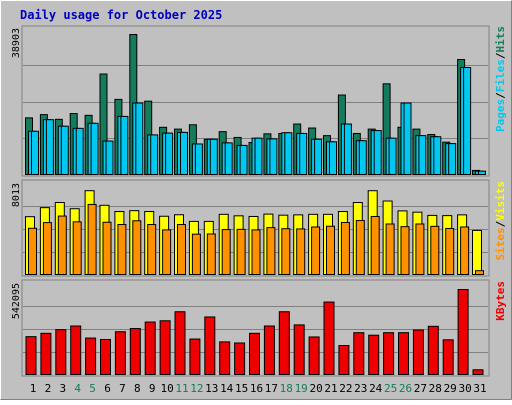 This screenshot has height=405, width=512. I want to click on day-label: 6, so click(107, 388).